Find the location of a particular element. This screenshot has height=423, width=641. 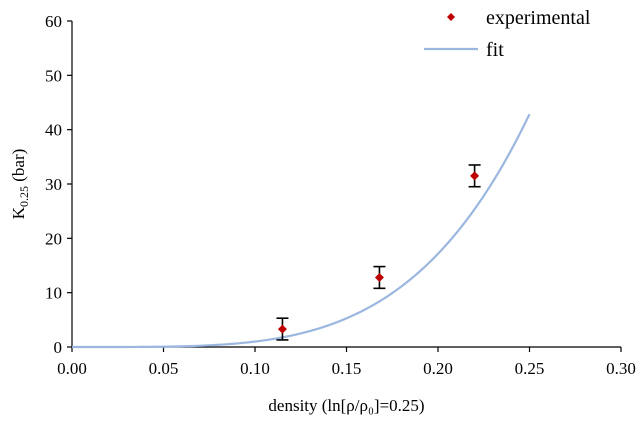

y-tick-label: 0 is located at coordinates (58, 347).